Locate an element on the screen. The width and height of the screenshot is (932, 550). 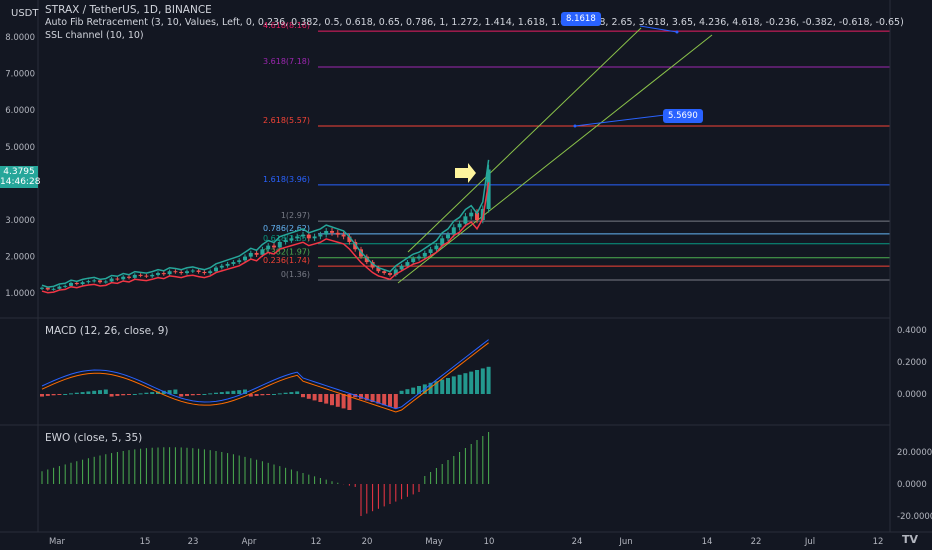
price-axis-label: 2.0000 is located at coordinates (20, 258).